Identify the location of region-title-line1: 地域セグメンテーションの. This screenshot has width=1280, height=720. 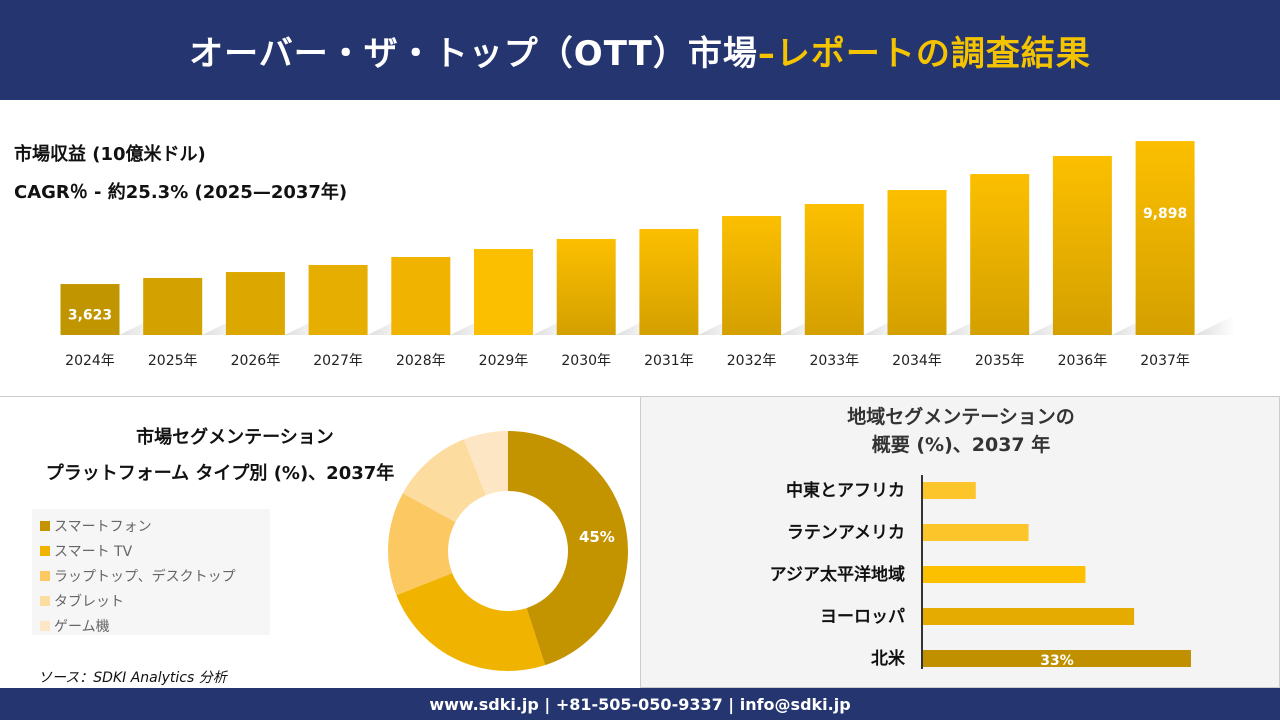
(961, 417).